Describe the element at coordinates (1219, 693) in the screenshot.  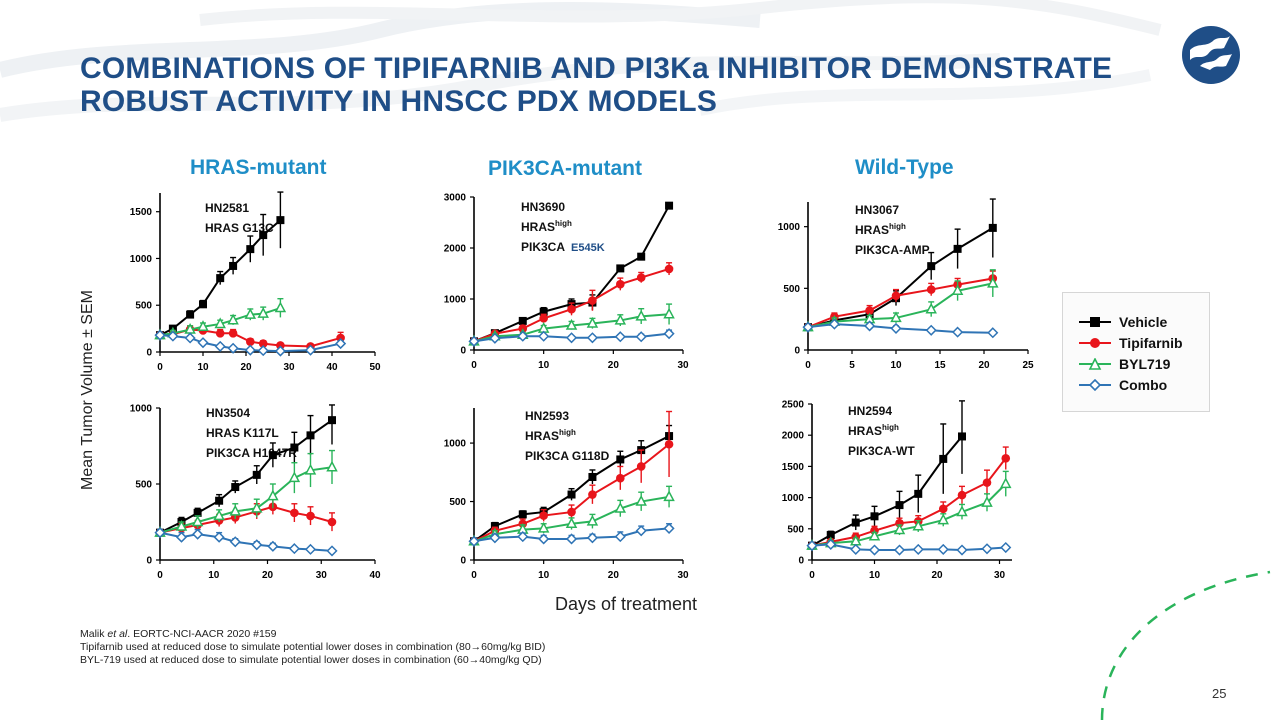
I see `page-number: 25` at that location.